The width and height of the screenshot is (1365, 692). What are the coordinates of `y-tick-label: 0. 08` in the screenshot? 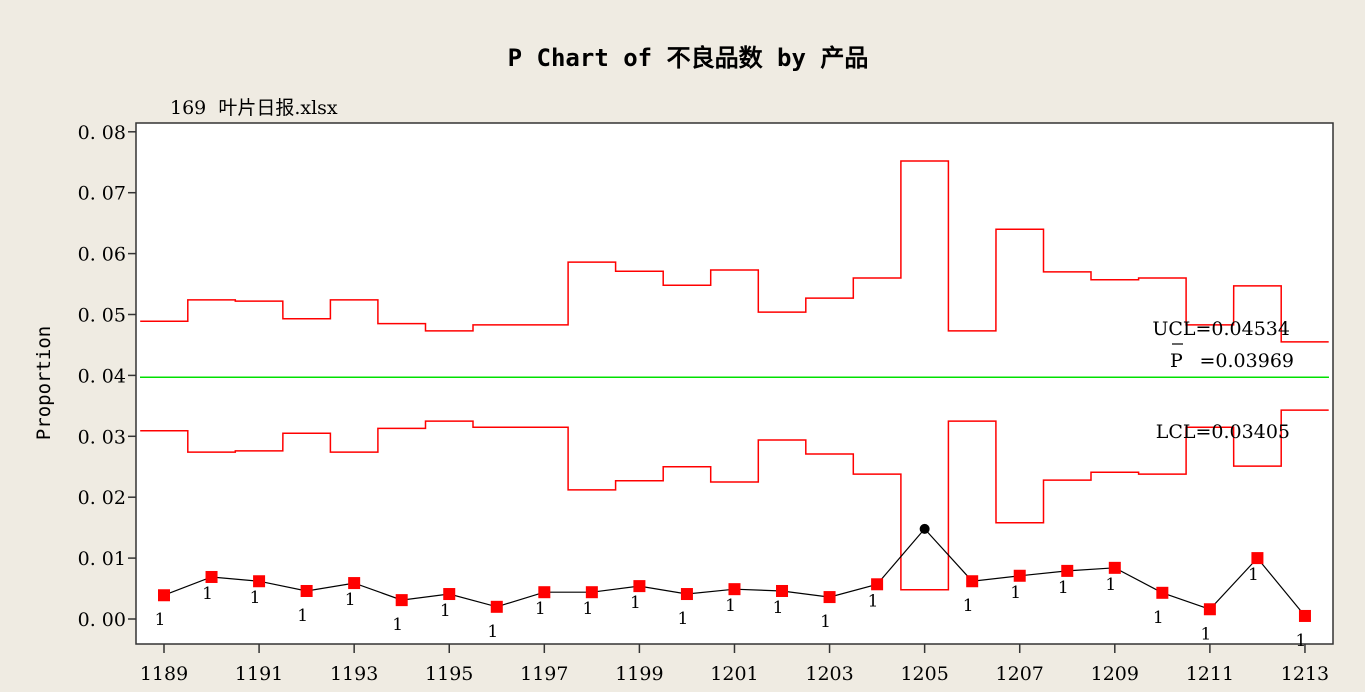 It's located at (102, 133).